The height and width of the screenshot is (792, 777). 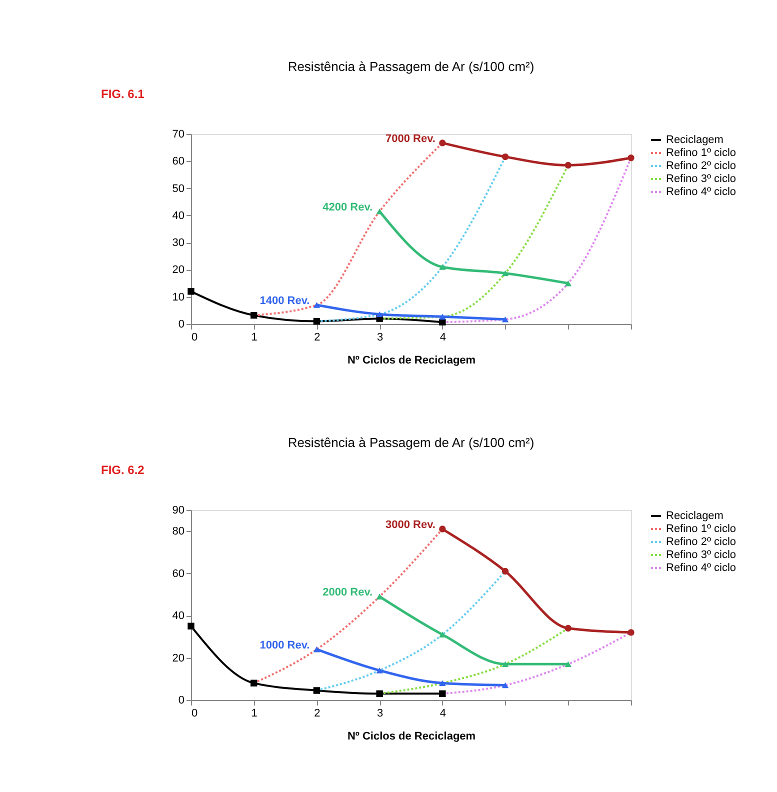 What do you see at coordinates (285, 645) in the screenshot?
I see `series-label: 1000 Rev.` at bounding box center [285, 645].